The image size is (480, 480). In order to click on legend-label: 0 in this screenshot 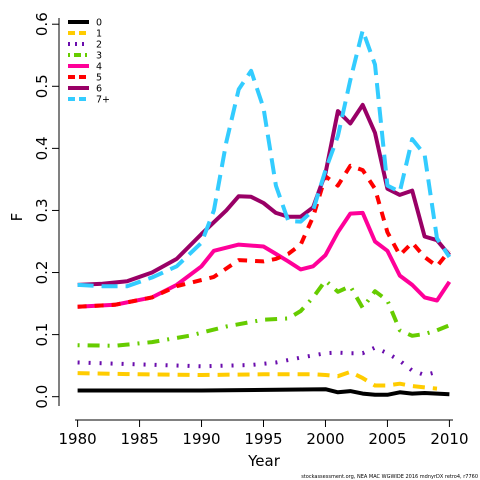, I will do `click(99, 23)`.